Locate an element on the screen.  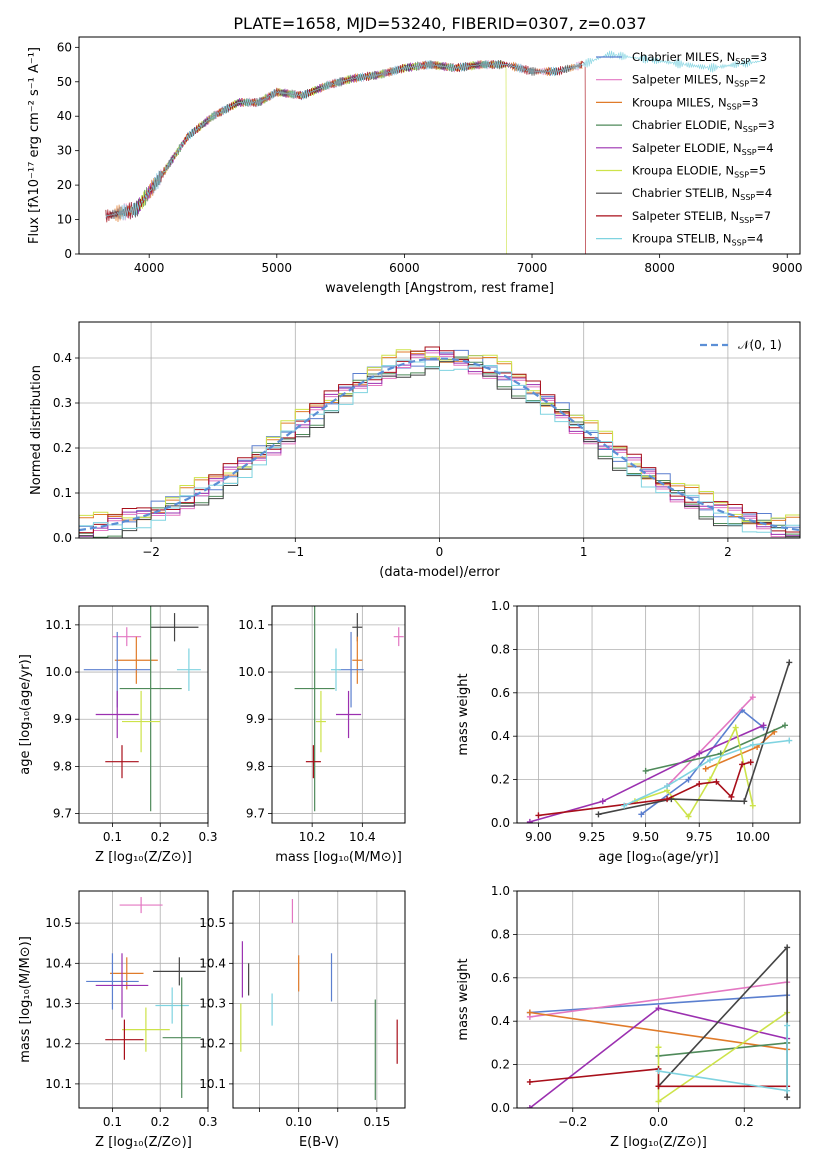
x-tick-label: 0 is located at coordinates (440, 552).